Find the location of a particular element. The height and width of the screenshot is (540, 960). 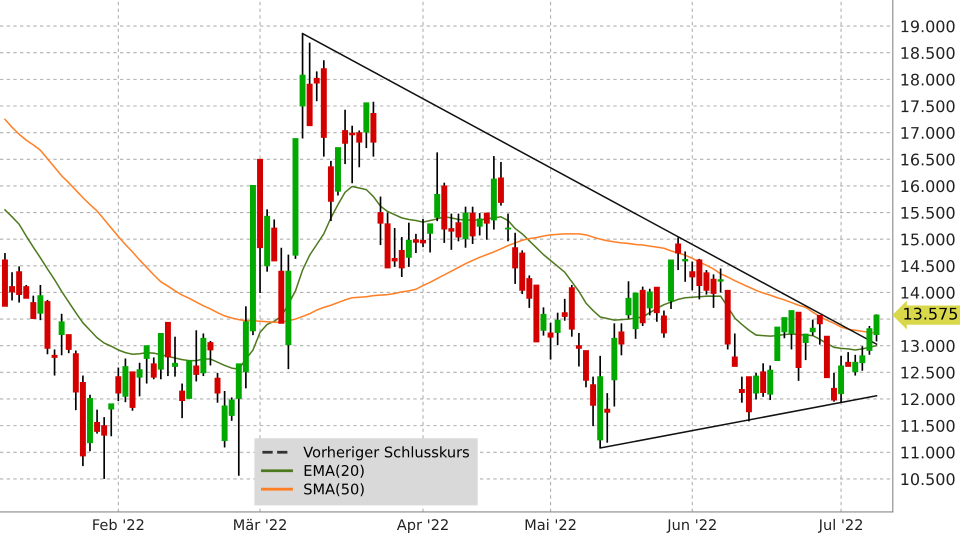

x-tick-label: Jul '22 is located at coordinates (840, 525).